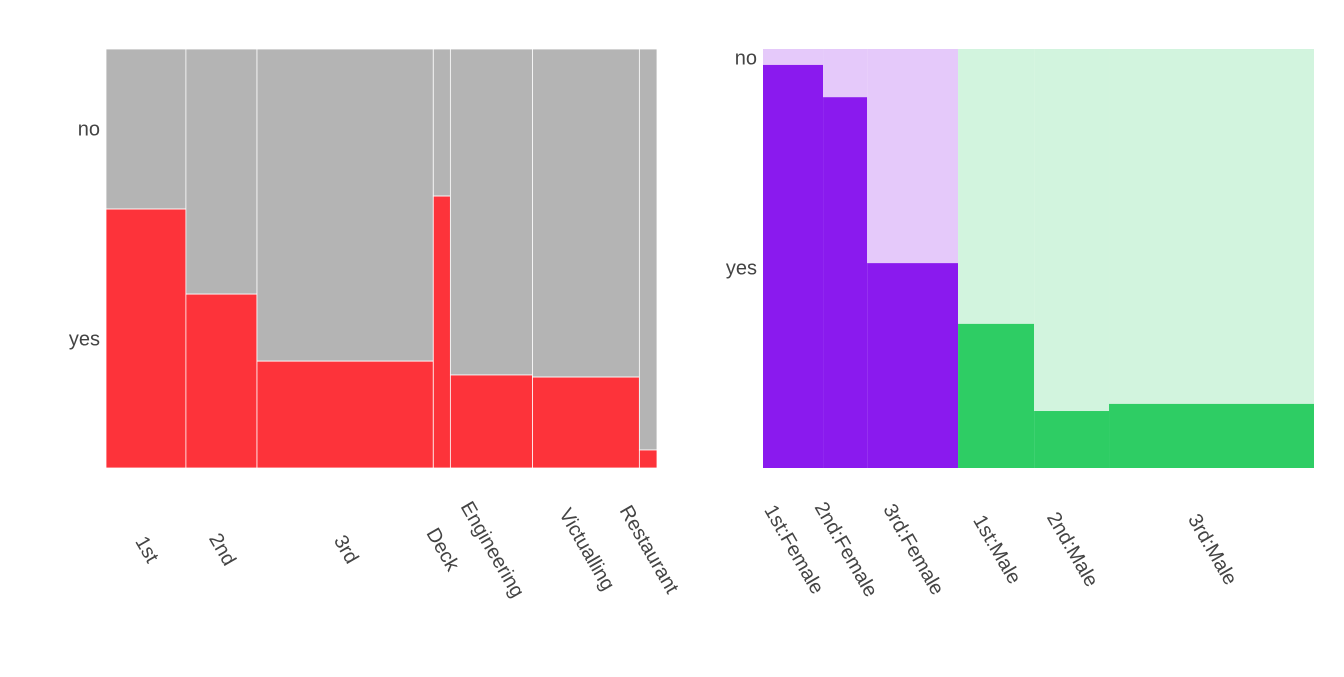  Describe the element at coordinates (491, 212) in the screenshot. I see `tile-no-engineering` at that location.